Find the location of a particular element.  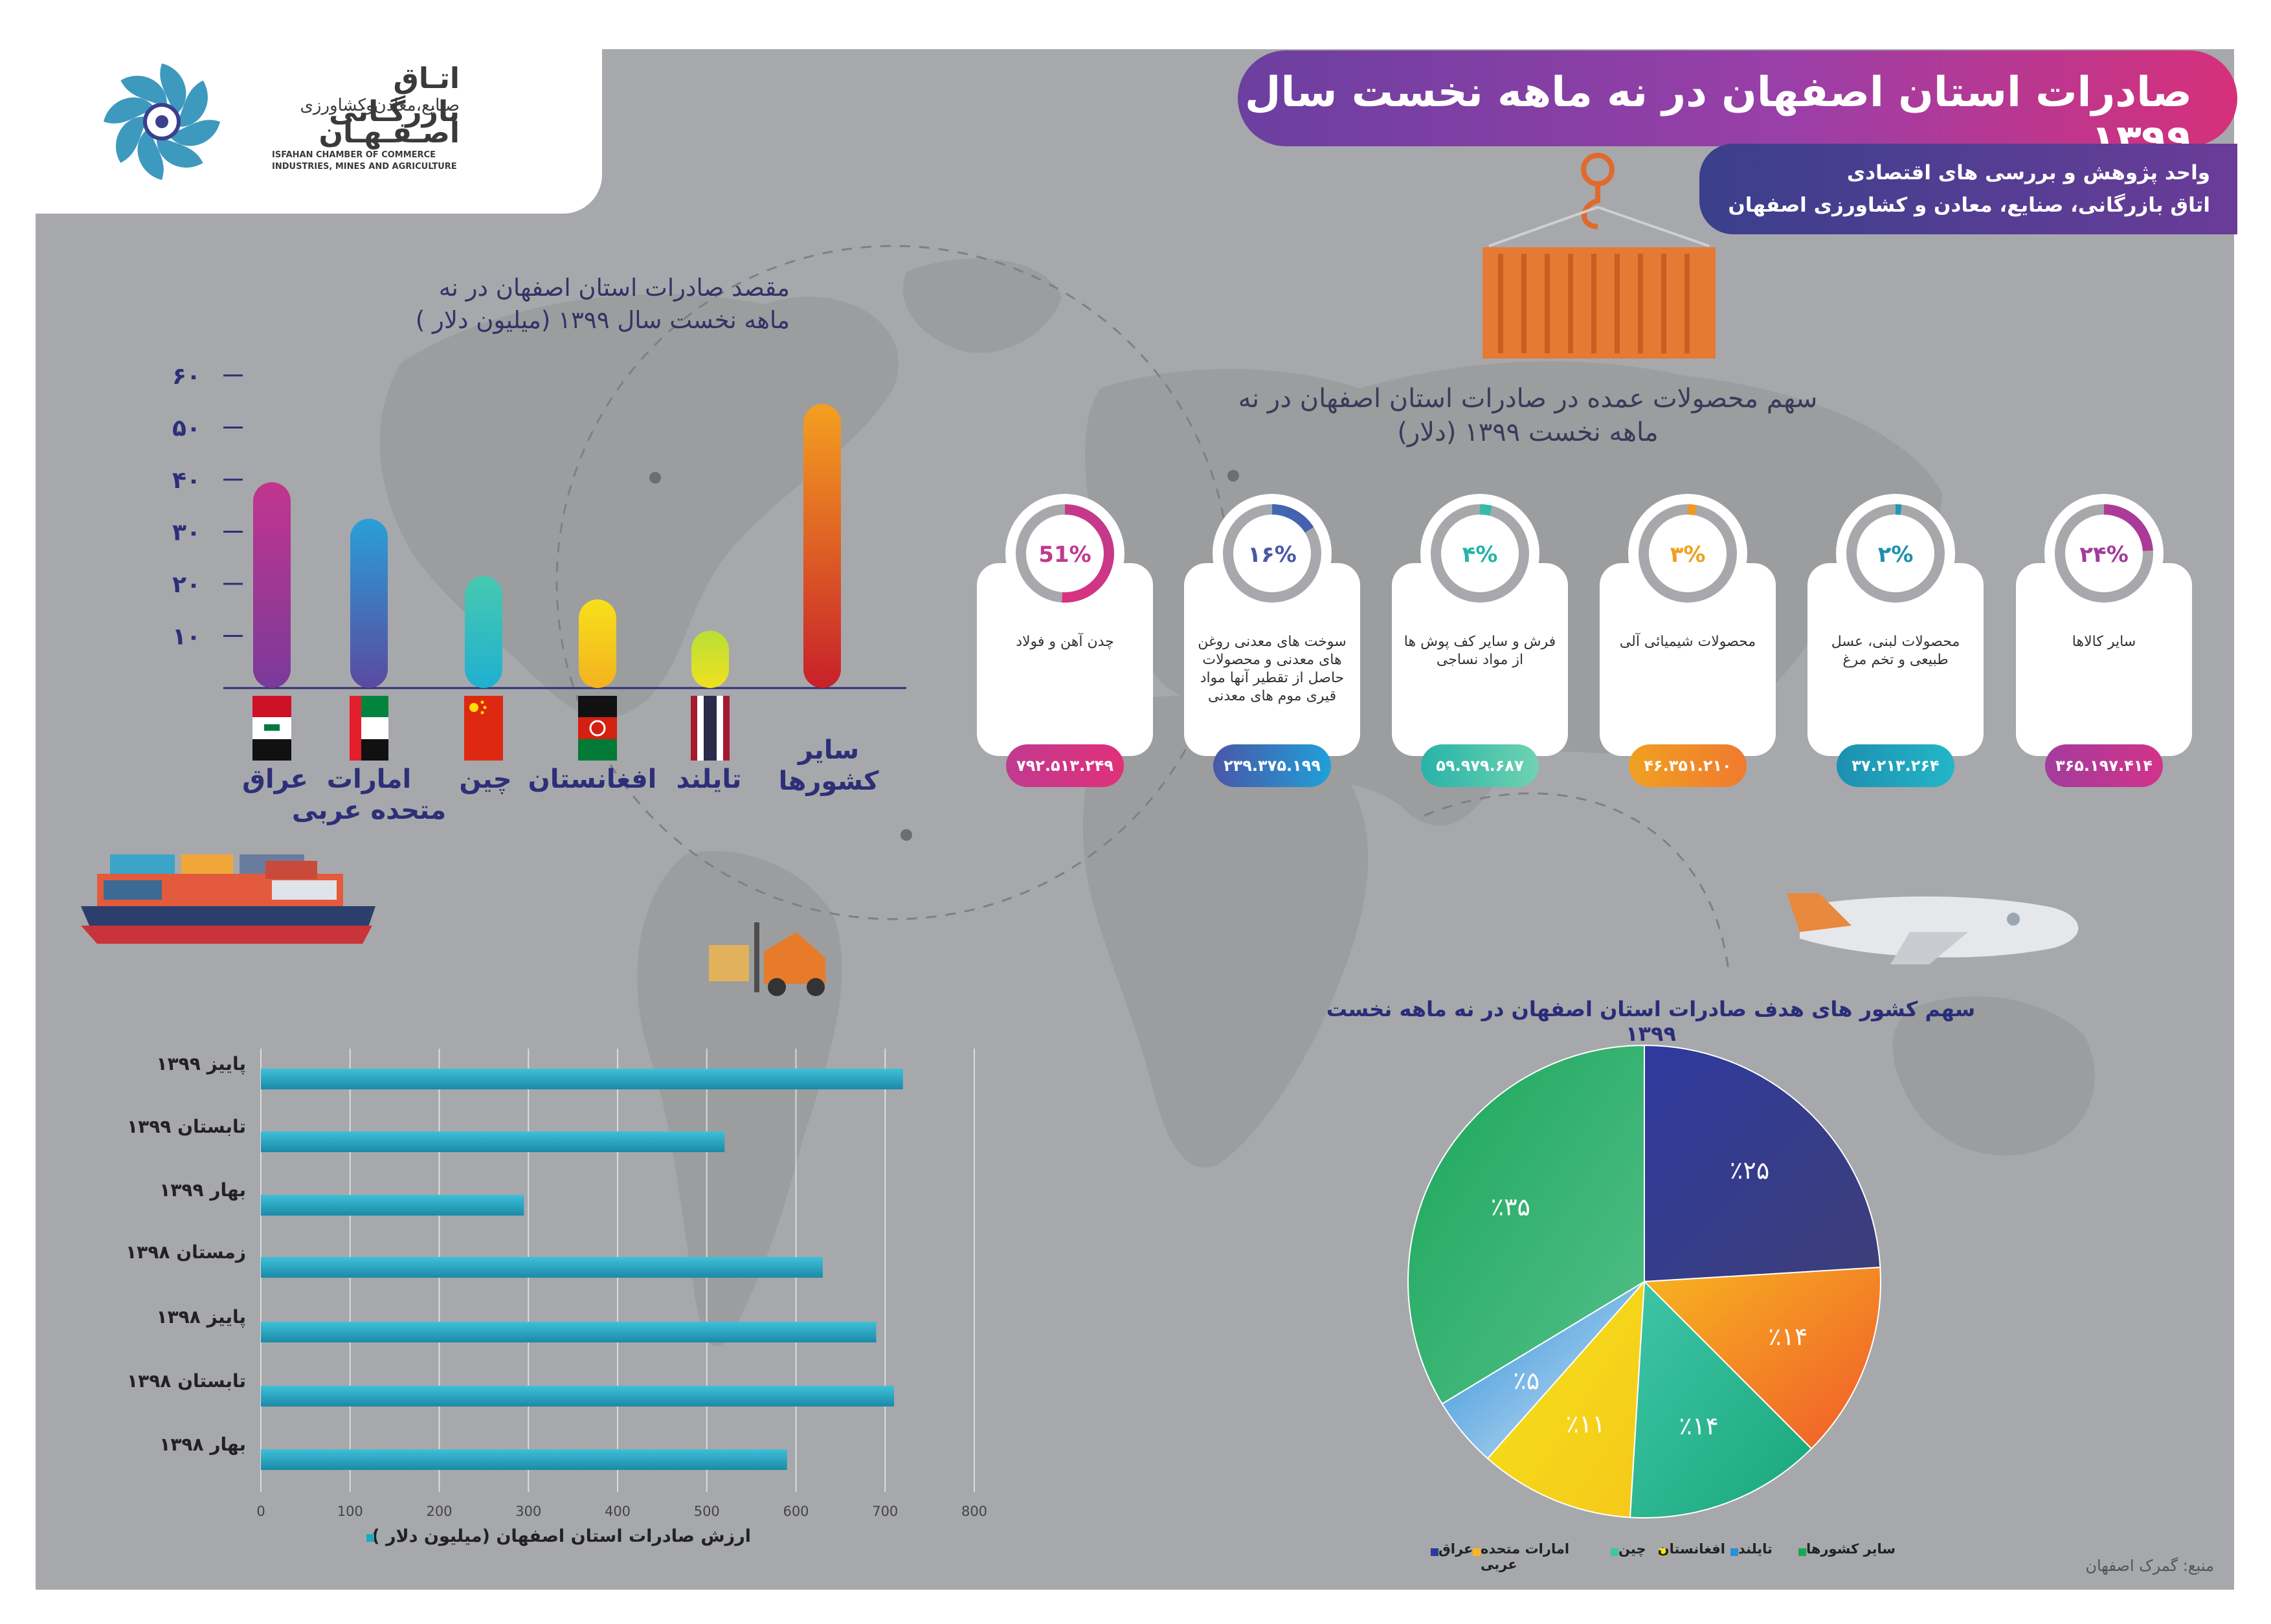

quarterly-x-tick-label: 700 is located at coordinates (885, 1511).